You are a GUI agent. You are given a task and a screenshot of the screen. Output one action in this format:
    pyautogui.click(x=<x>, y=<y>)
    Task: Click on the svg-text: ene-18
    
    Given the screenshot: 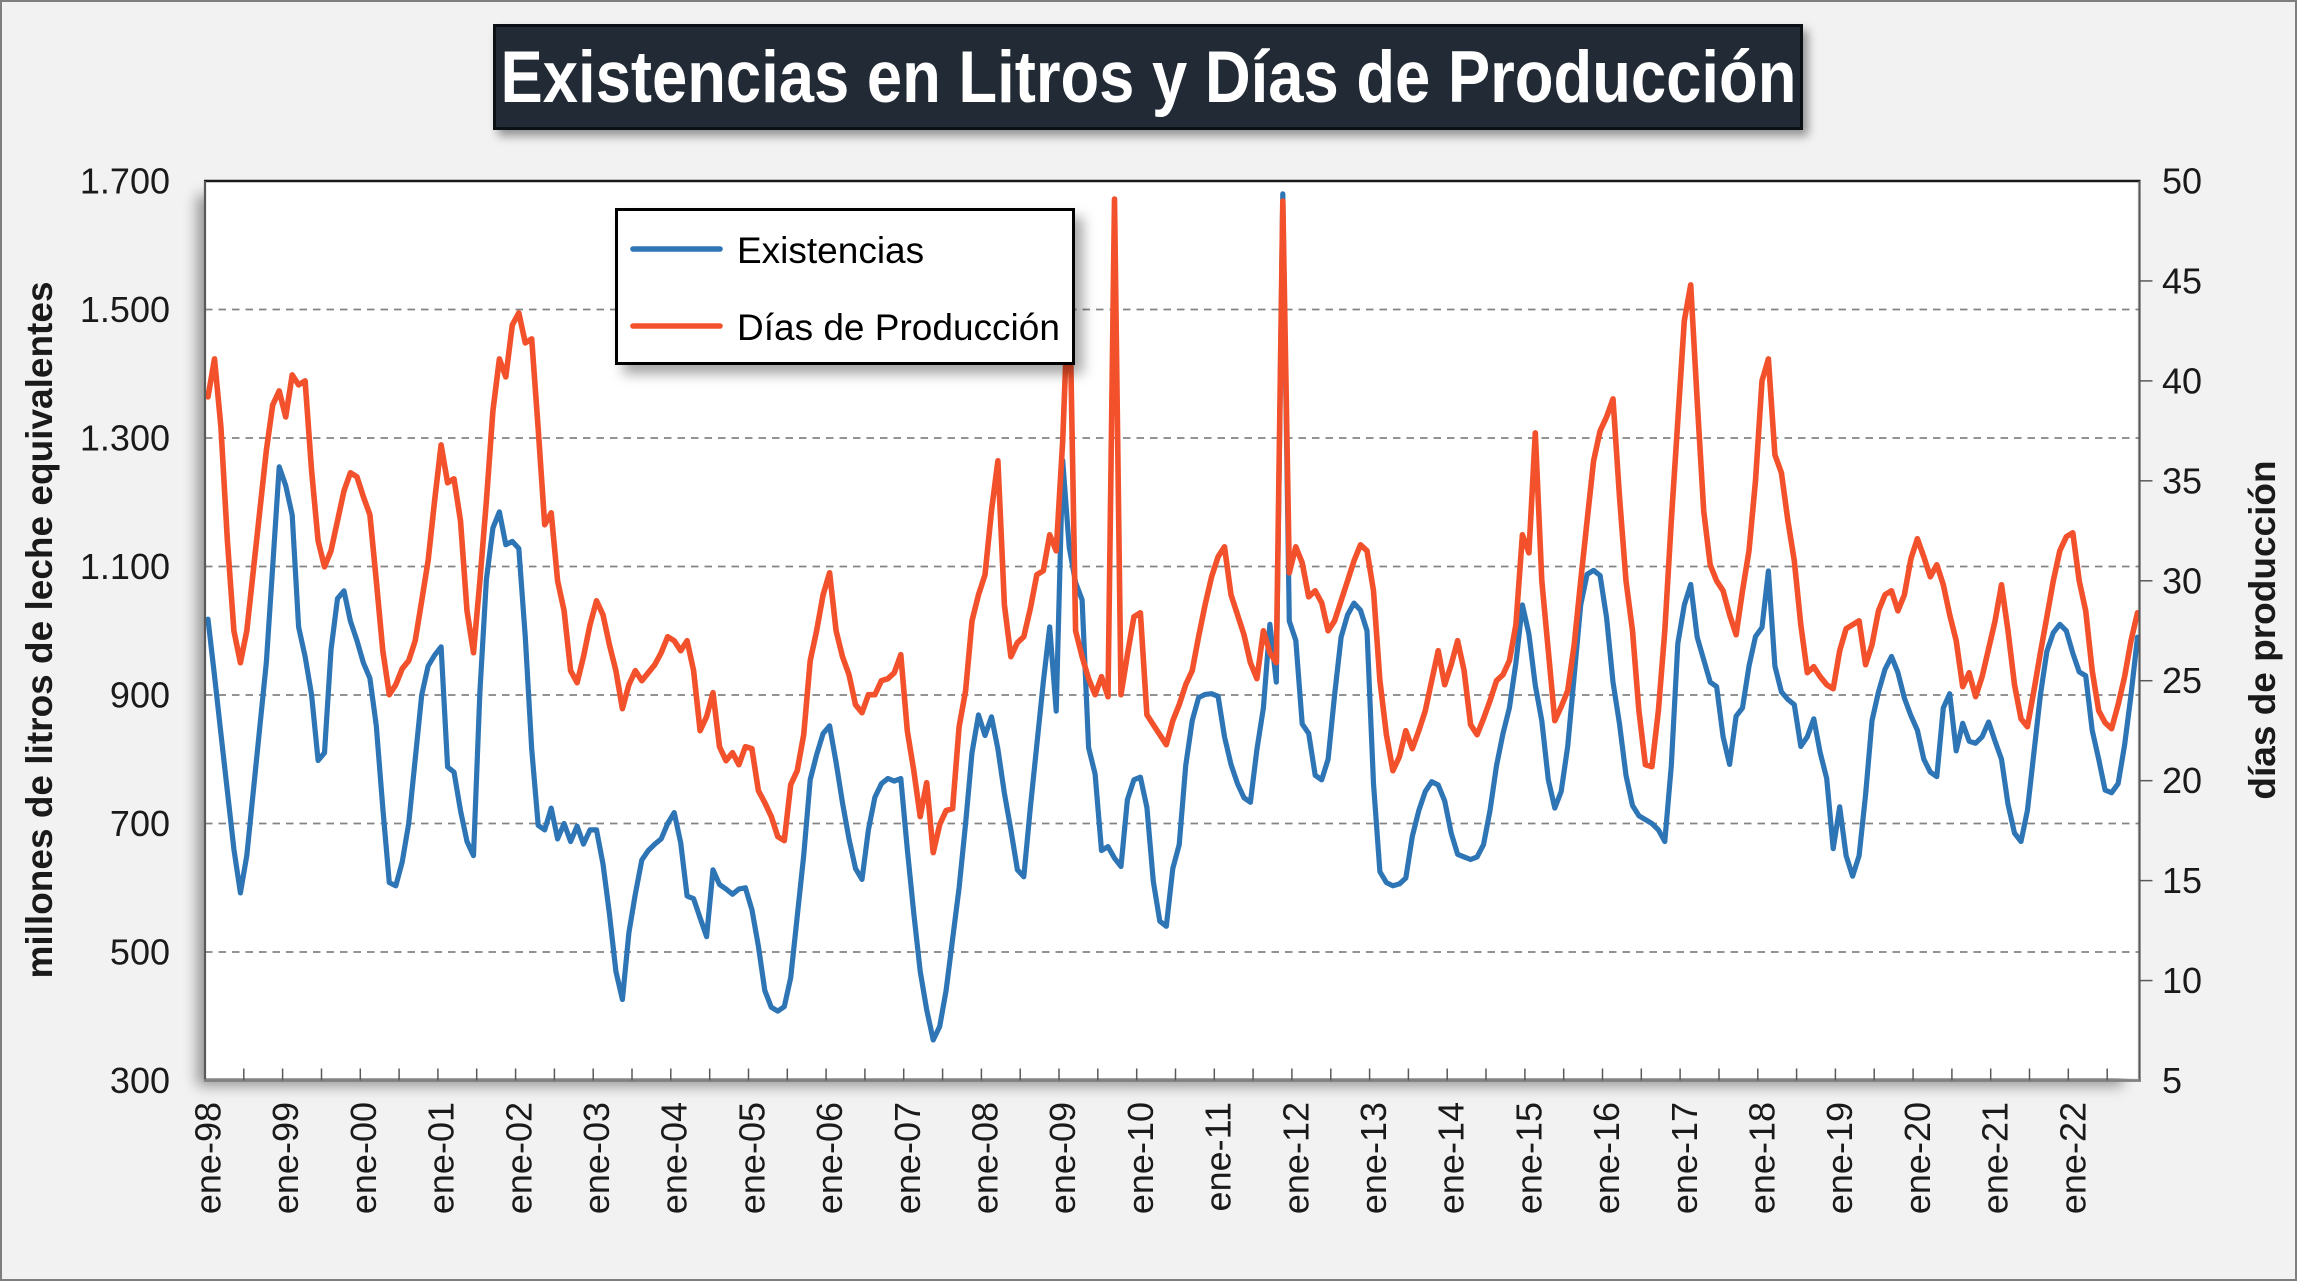 What is the action you would take?
    pyautogui.click(x=1762, y=1158)
    